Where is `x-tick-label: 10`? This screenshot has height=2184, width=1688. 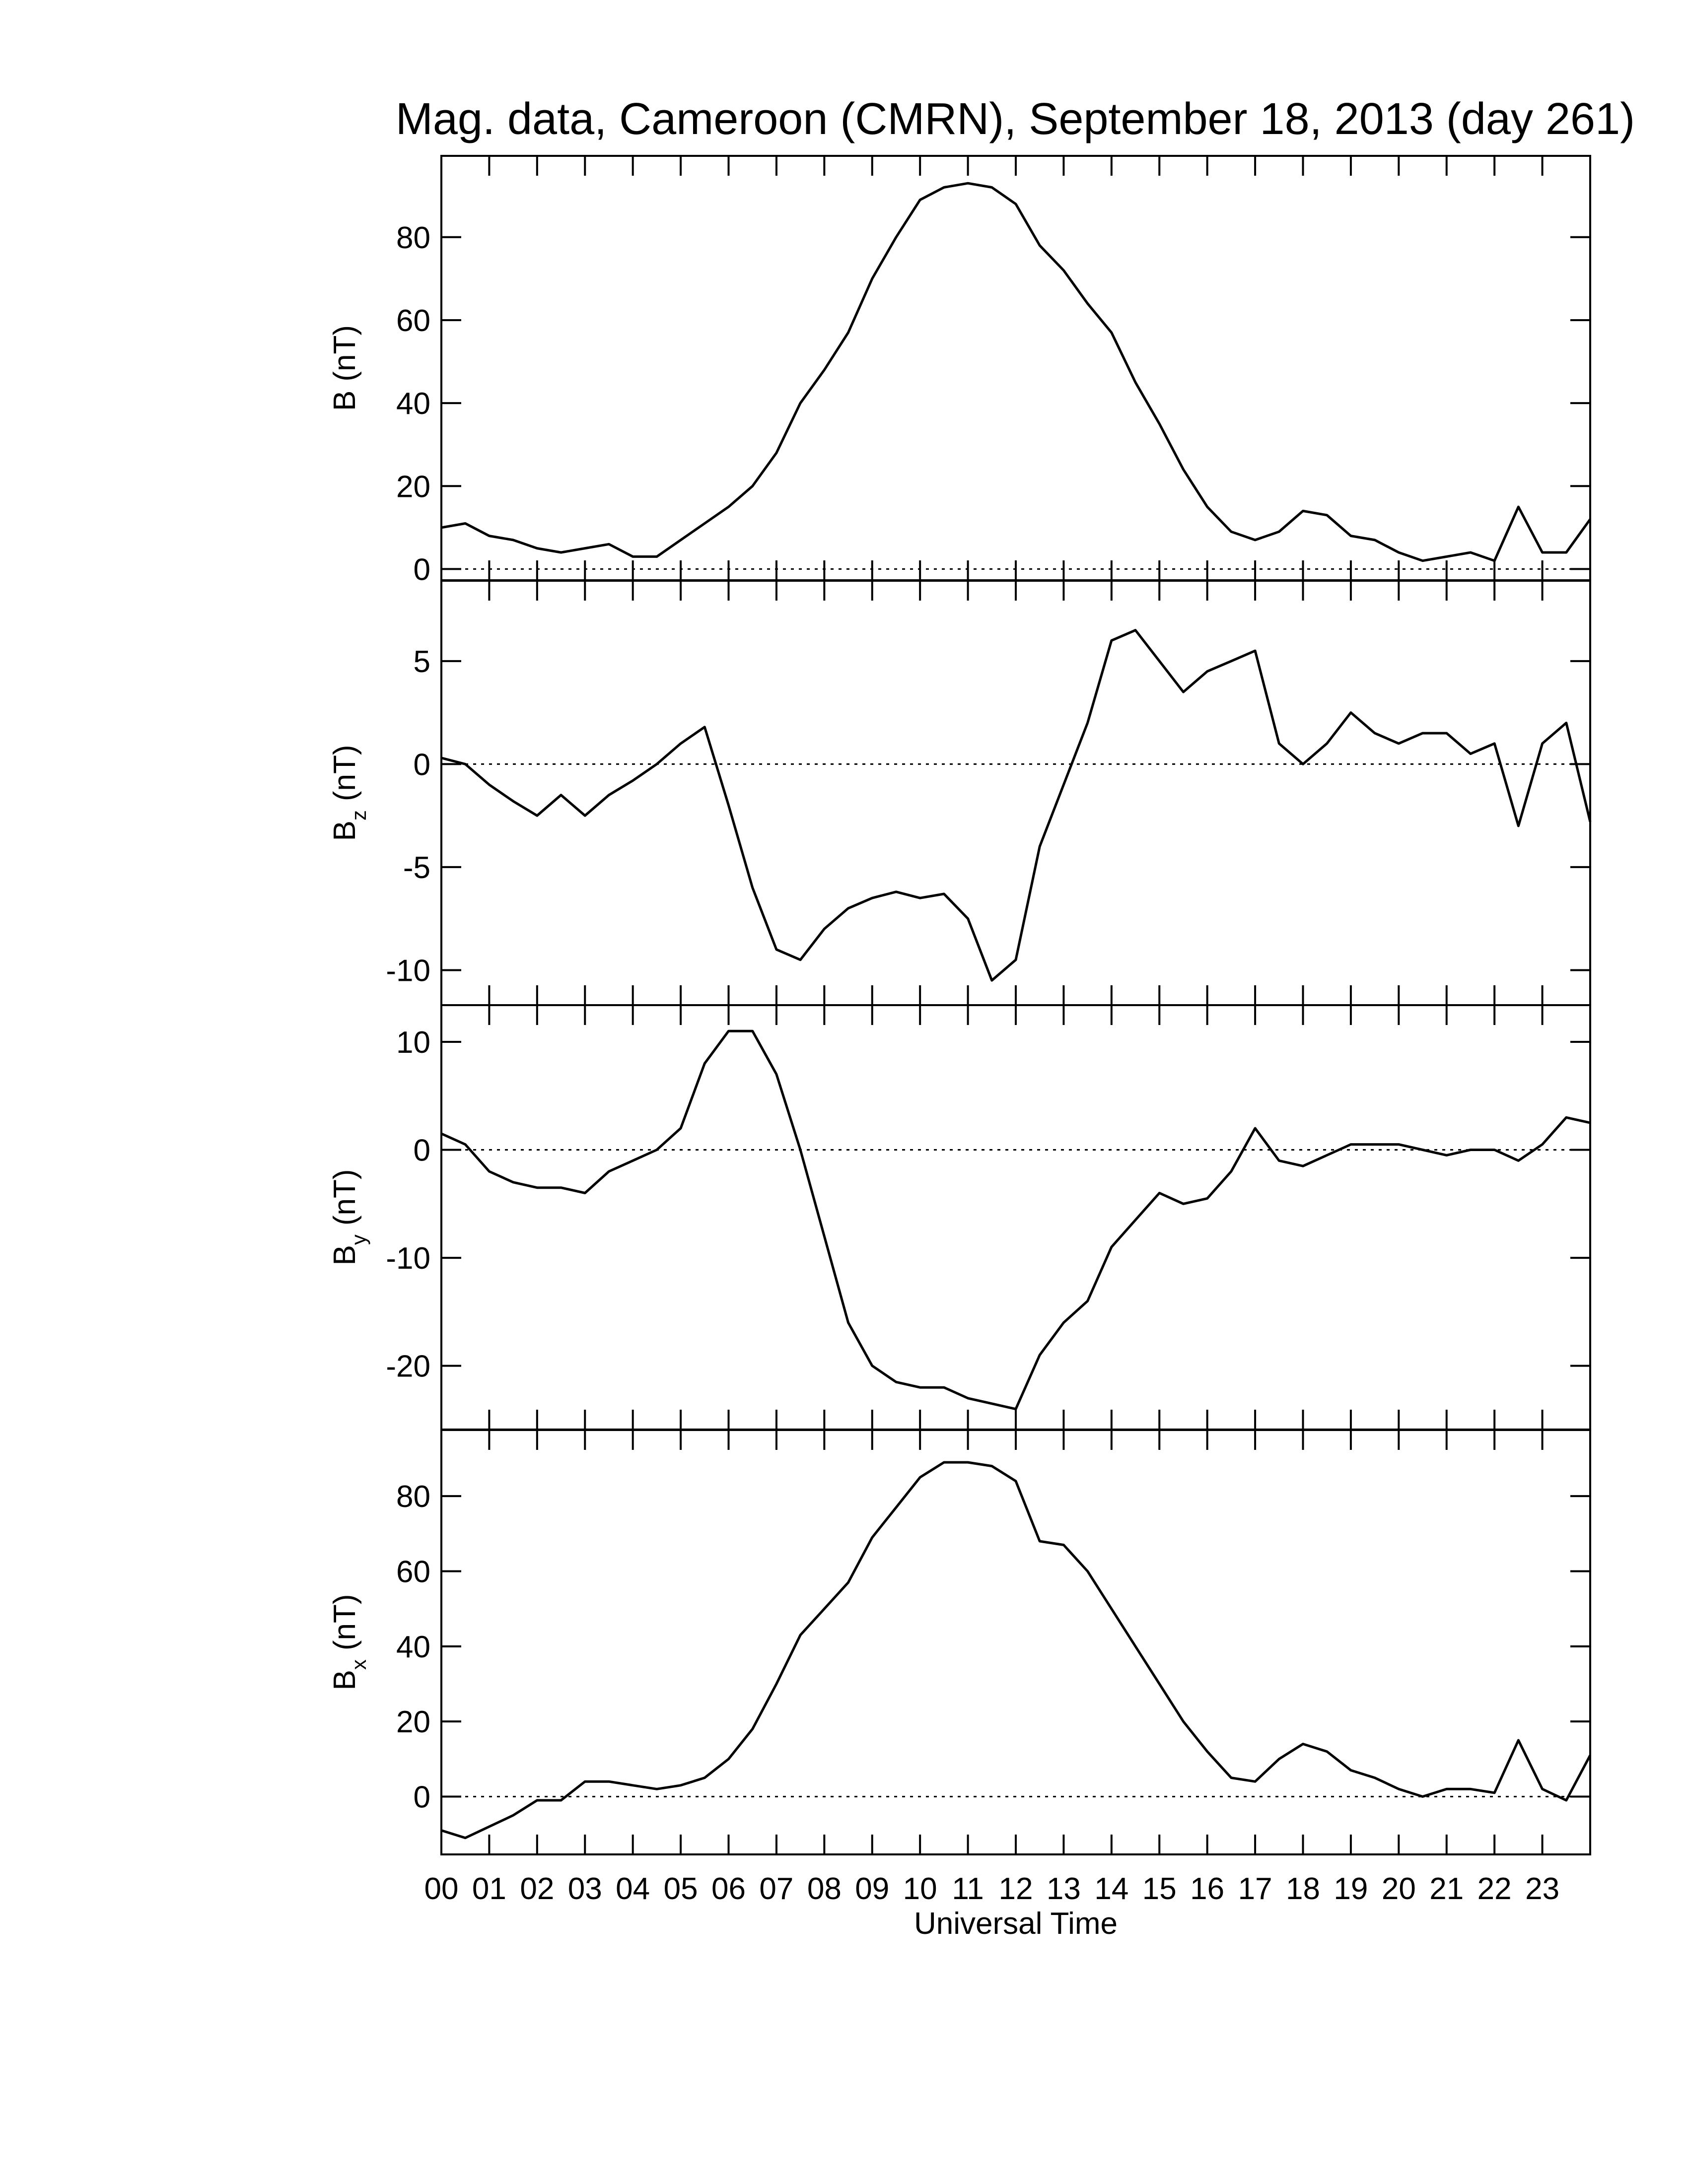
x-tick-label: 10 is located at coordinates (920, 1889).